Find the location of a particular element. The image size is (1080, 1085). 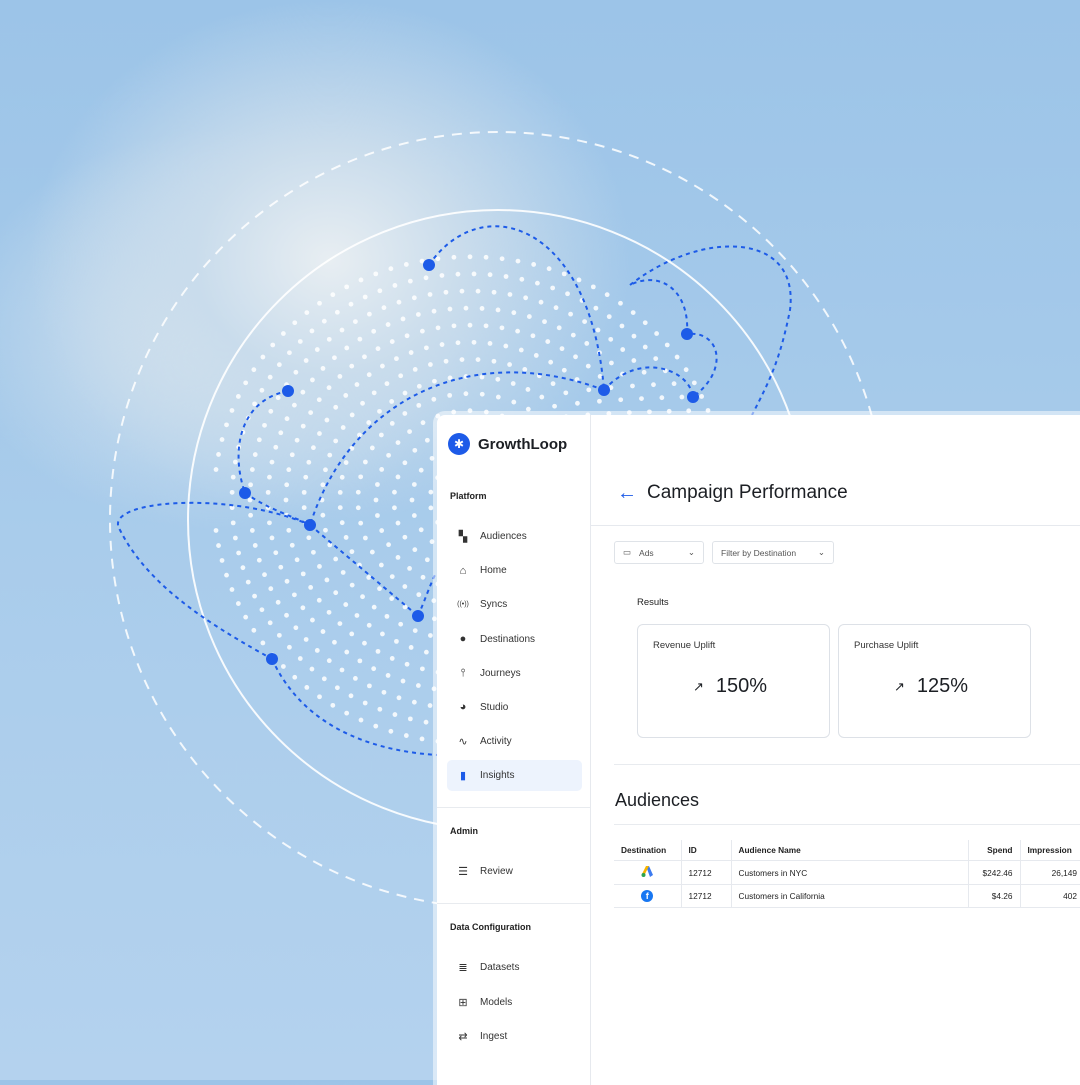

sidebar-item-audiences: ▚ Audiences is located at coordinates (514, 536).